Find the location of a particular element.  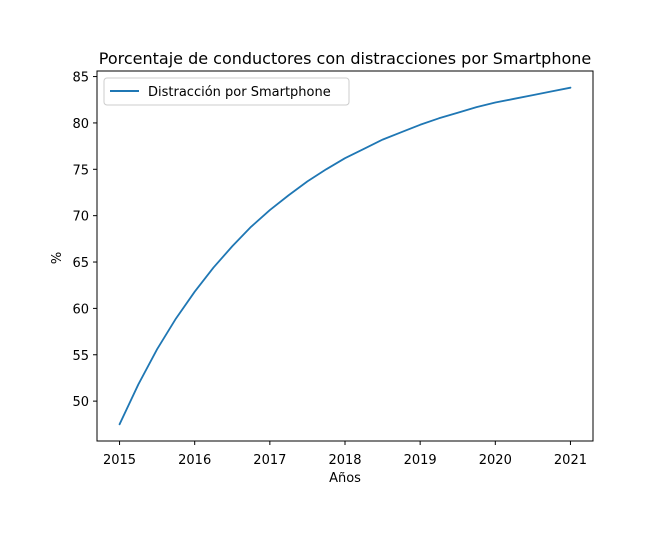

legend-box is located at coordinates (226, 91).